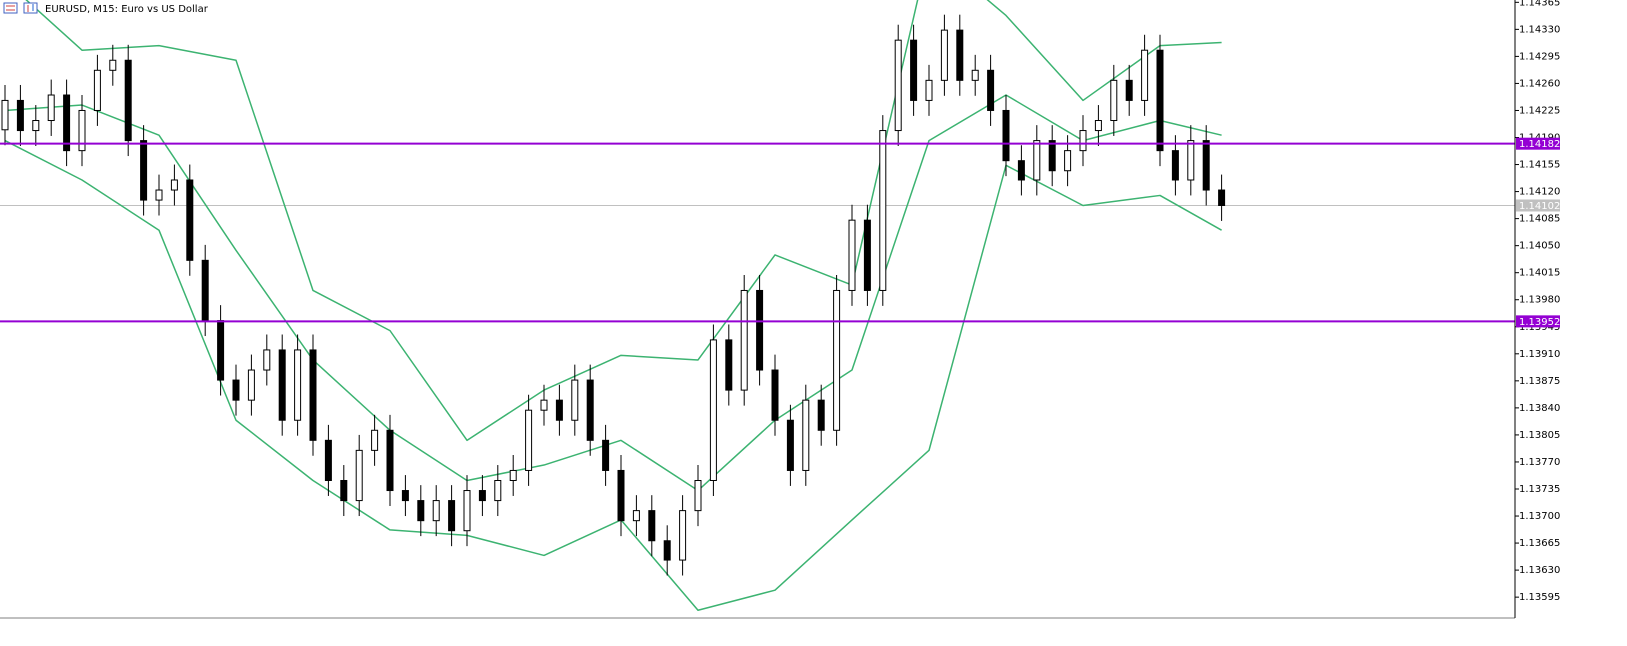 Image resolution: width=1627 pixels, height=646 pixels. What do you see at coordinates (1539, 300) in the screenshot?
I see `y-tick-label: 1.13980` at bounding box center [1539, 300].